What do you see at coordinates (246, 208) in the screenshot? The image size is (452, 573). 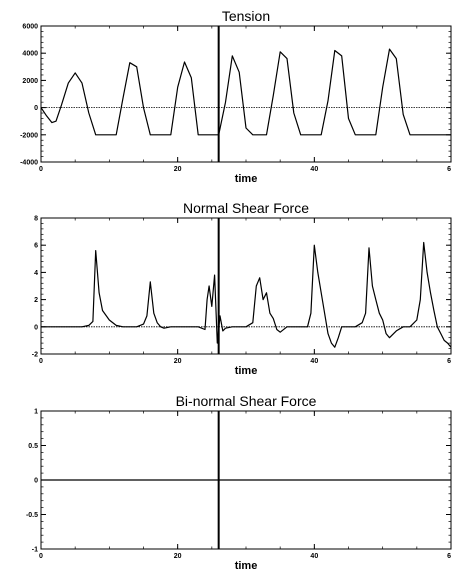 I see `chart-title: Normal Shear Force` at bounding box center [246, 208].